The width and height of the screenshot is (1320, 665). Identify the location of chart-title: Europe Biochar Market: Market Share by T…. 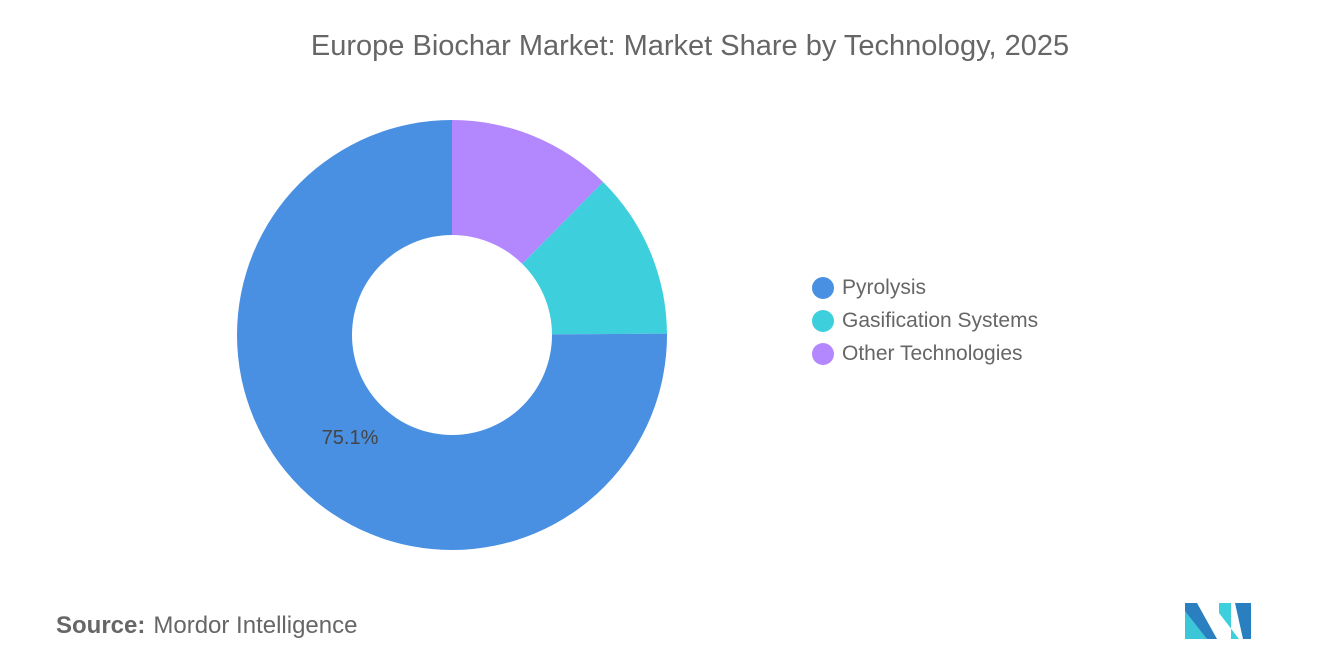
(690, 46).